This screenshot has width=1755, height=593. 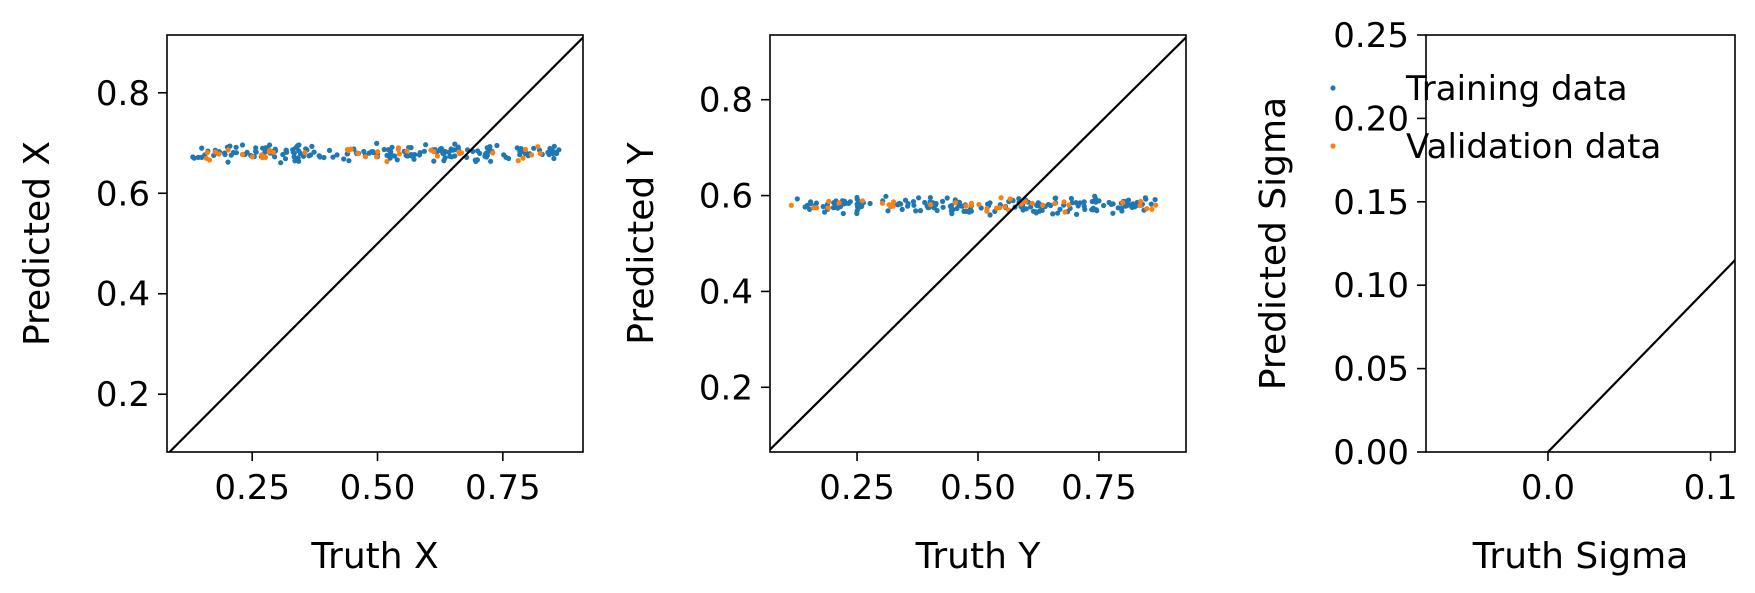 What do you see at coordinates (973, 205) in the screenshot?
I see `series-validation-points` at bounding box center [973, 205].